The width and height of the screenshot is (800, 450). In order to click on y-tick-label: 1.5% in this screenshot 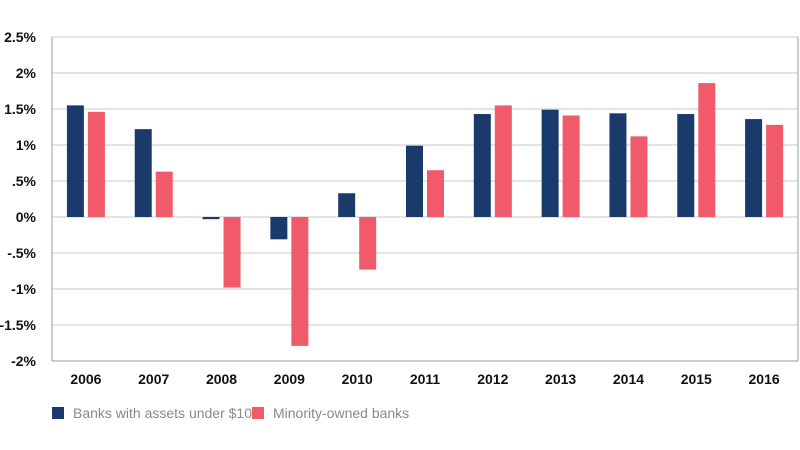, I will do `click(20, 109)`.